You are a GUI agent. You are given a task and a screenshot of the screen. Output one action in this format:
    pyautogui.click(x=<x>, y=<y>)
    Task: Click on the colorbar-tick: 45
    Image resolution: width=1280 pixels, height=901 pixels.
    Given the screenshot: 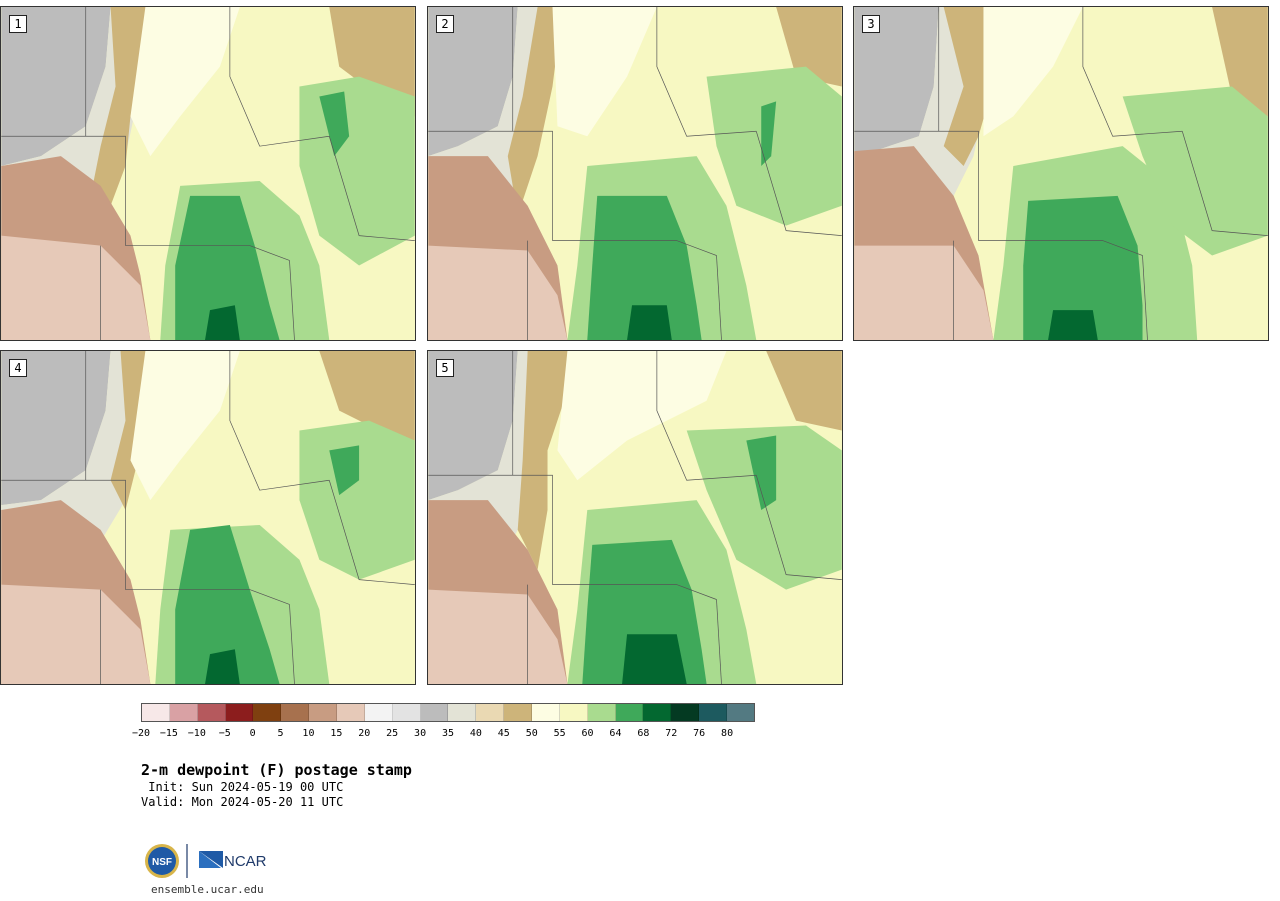 What is the action you would take?
    pyautogui.click(x=503, y=733)
    